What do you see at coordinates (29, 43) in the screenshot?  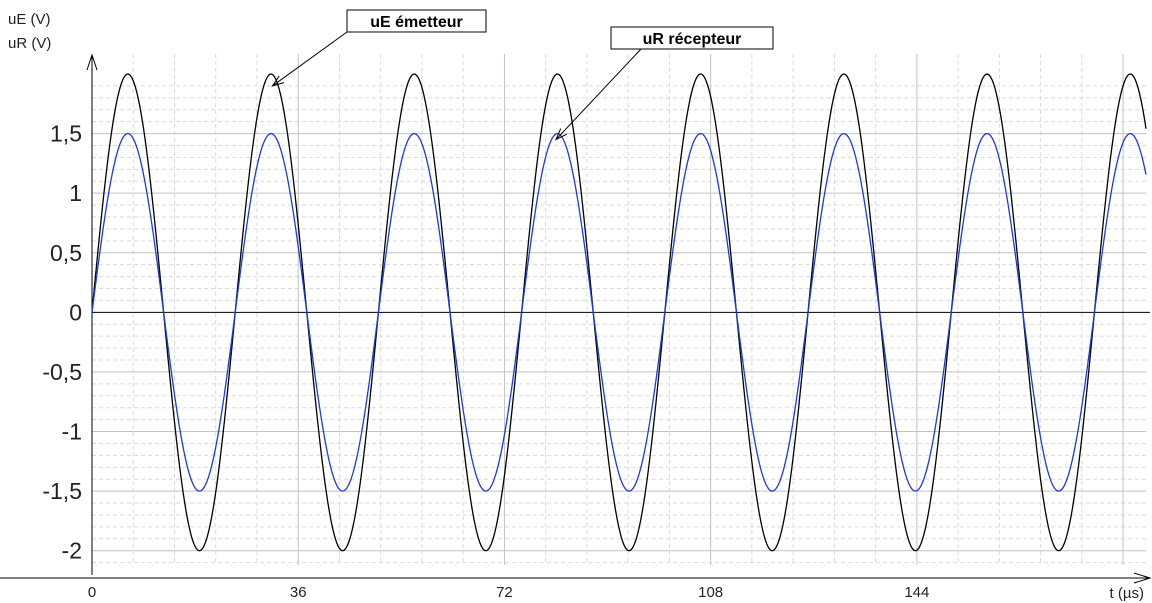 I see `y-axis-title: uR (V)` at bounding box center [29, 43].